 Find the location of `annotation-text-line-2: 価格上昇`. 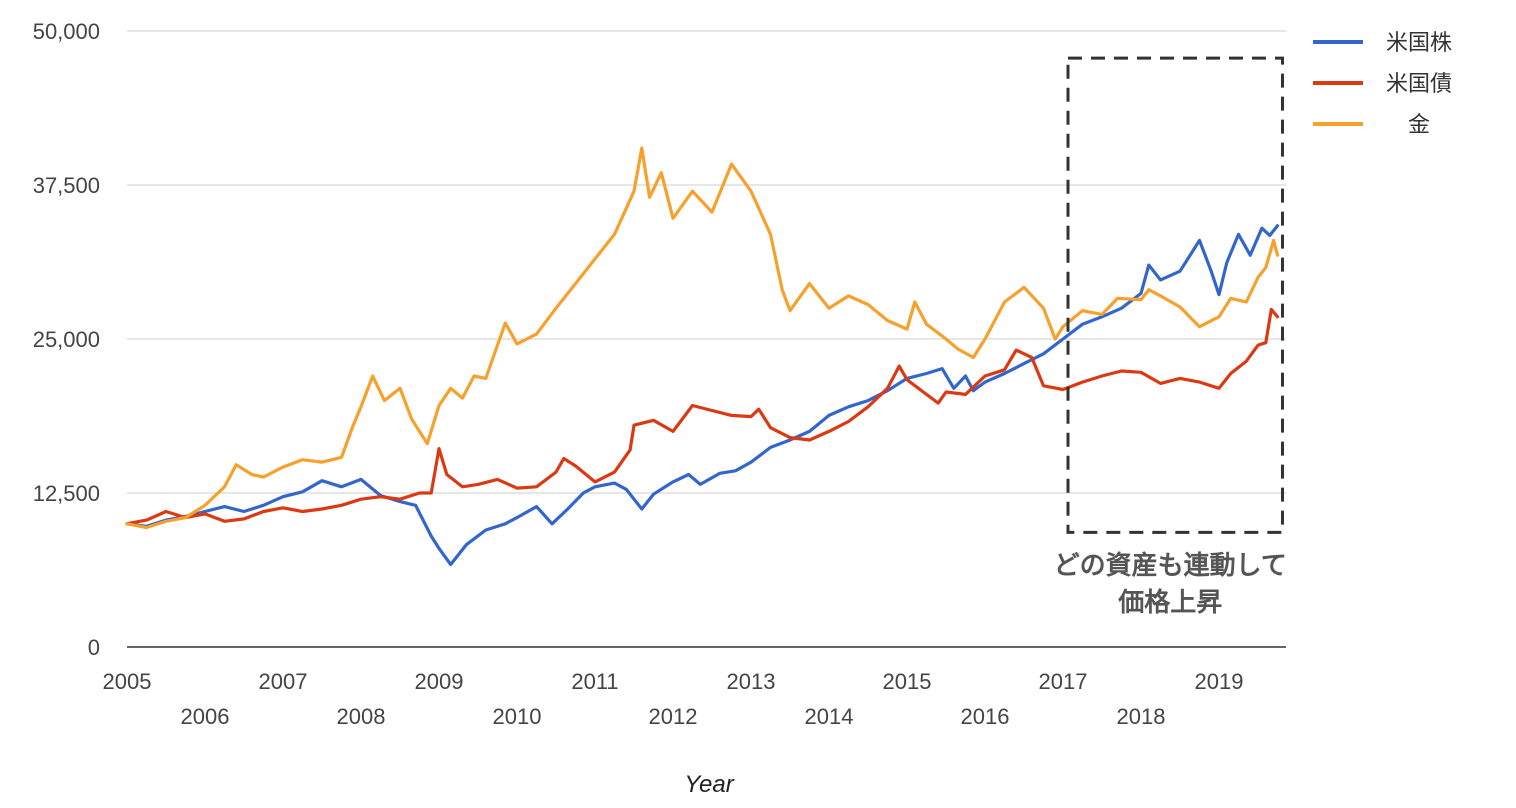

annotation-text-line-2: 価格上昇 is located at coordinates (1169, 602).